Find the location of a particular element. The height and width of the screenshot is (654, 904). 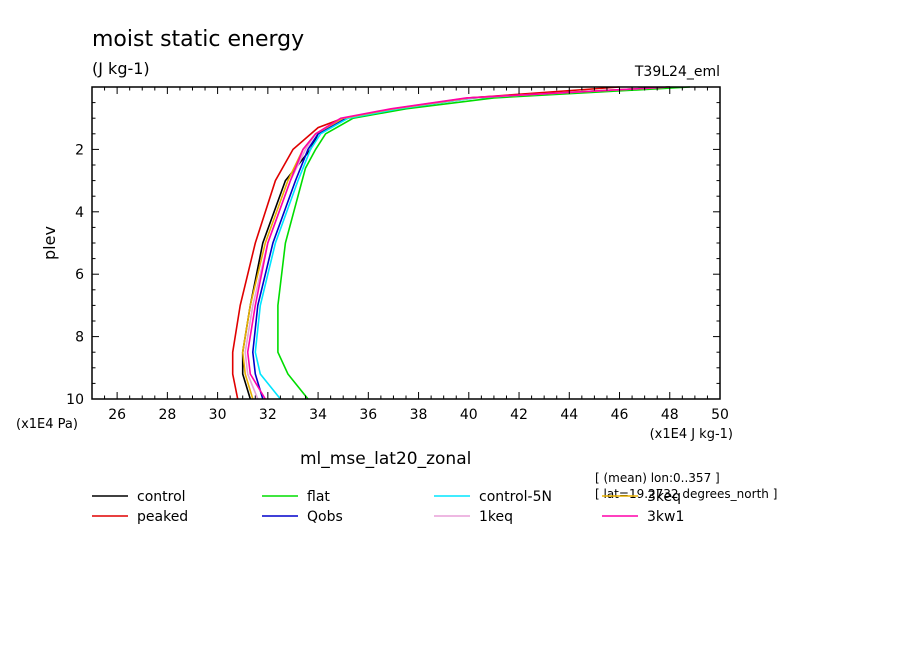

legend-label-qobs: Qobs is located at coordinates (325, 517).